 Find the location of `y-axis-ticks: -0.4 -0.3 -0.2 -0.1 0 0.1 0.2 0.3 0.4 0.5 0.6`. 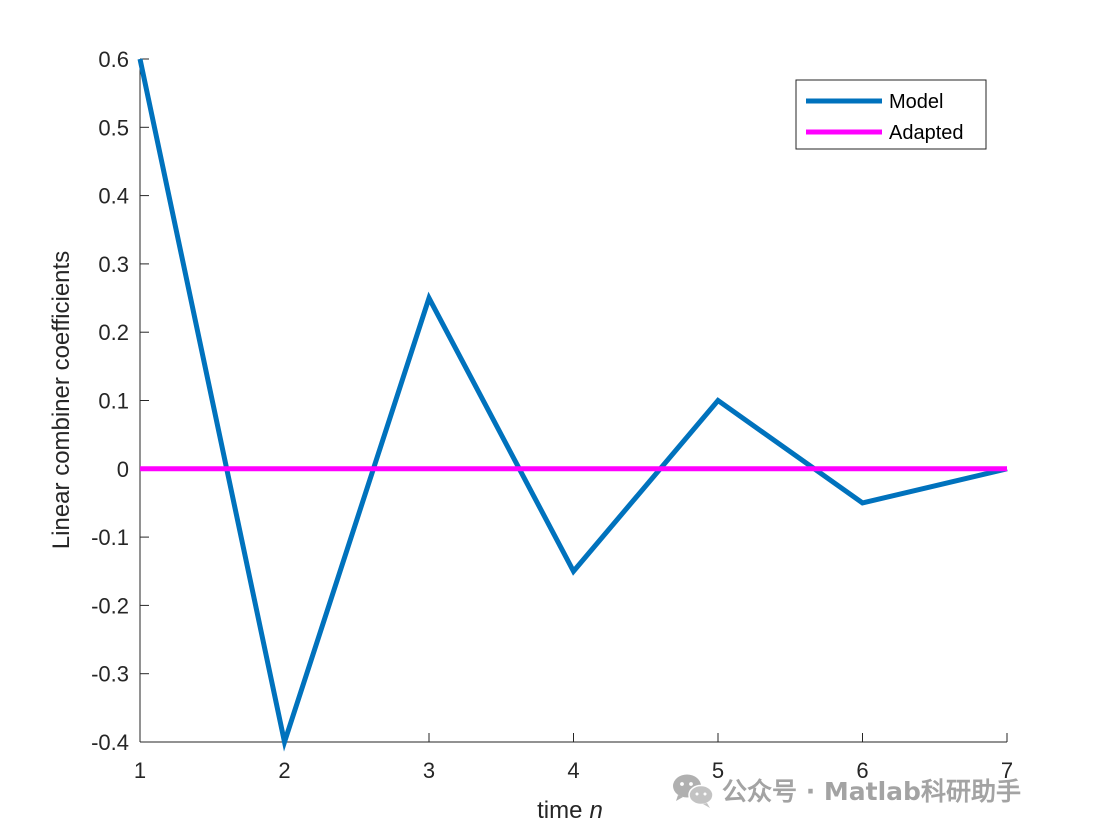

y-axis-ticks: -0.4 -0.3 -0.2 -0.1 0 0.1 0.2 0.3 0.4 0.5 0.6 is located at coordinates (120, 401).